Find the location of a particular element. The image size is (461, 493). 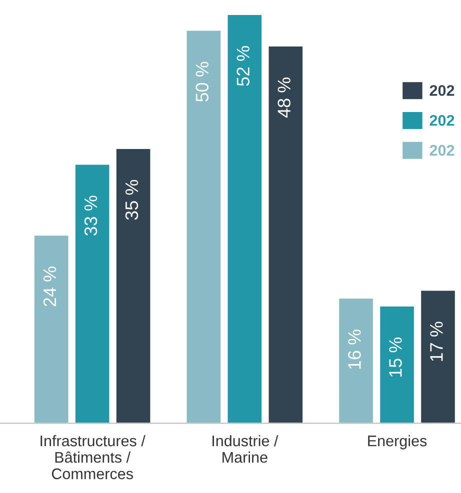

data-label: 15 % is located at coordinates (395, 357).